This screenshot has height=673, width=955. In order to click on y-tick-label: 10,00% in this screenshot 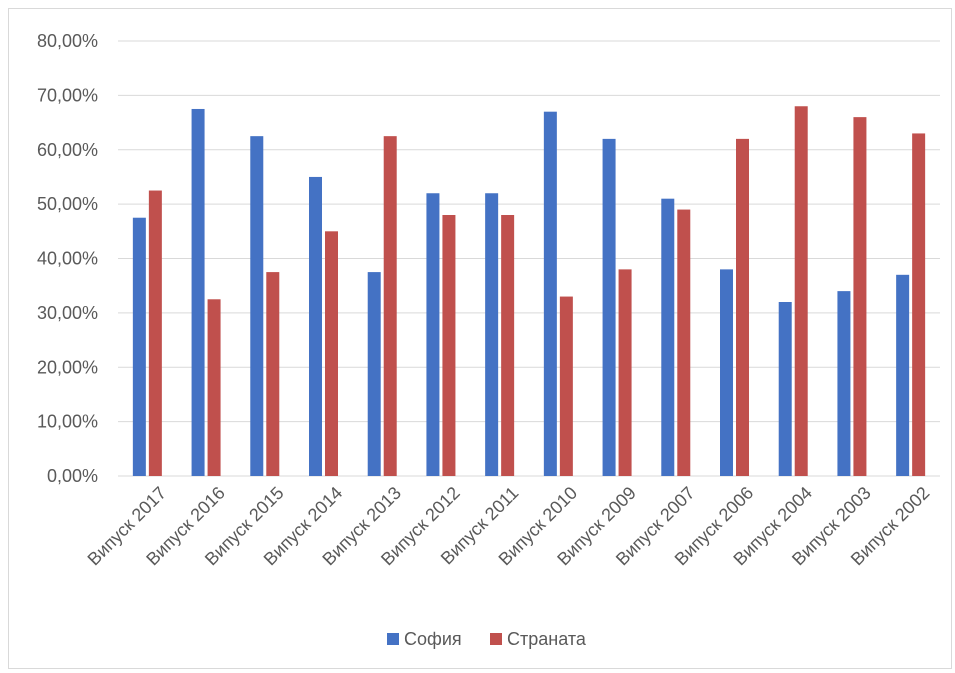, I will do `click(67, 422)`.